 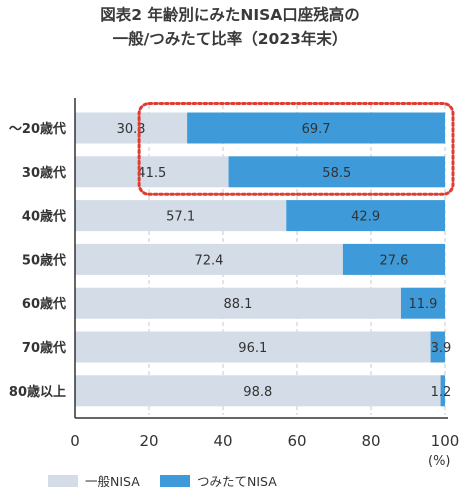 I want to click on value-label-tsumitate-5: 3.9, so click(x=441, y=348).